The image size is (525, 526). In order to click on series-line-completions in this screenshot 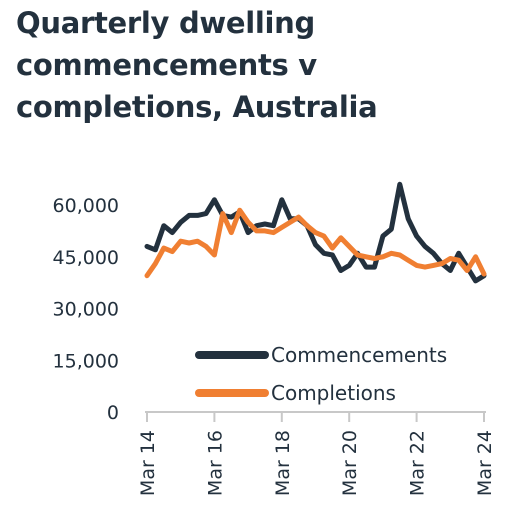, I will do `click(315, 243)`.